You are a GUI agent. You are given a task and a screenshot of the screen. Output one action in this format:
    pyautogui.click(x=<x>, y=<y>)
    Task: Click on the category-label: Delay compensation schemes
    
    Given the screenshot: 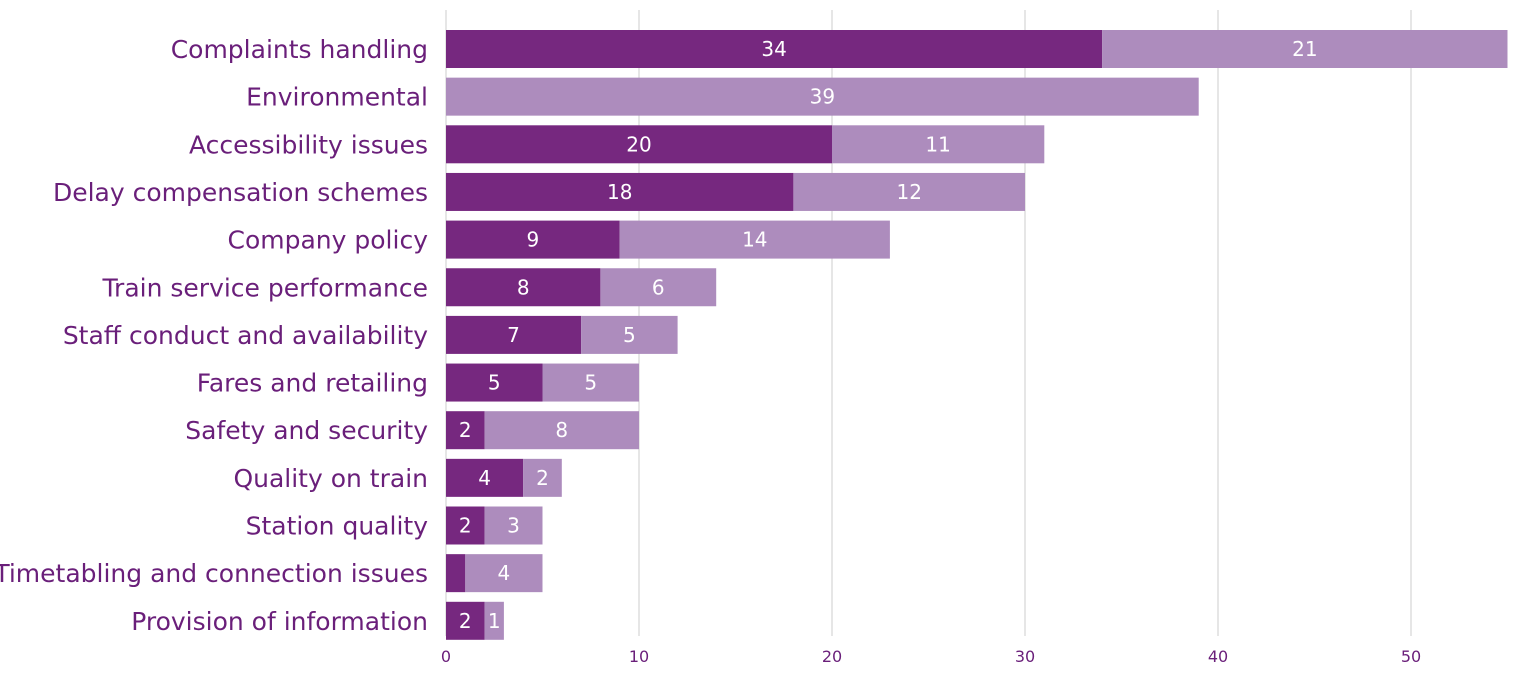 What is the action you would take?
    pyautogui.click(x=240, y=192)
    